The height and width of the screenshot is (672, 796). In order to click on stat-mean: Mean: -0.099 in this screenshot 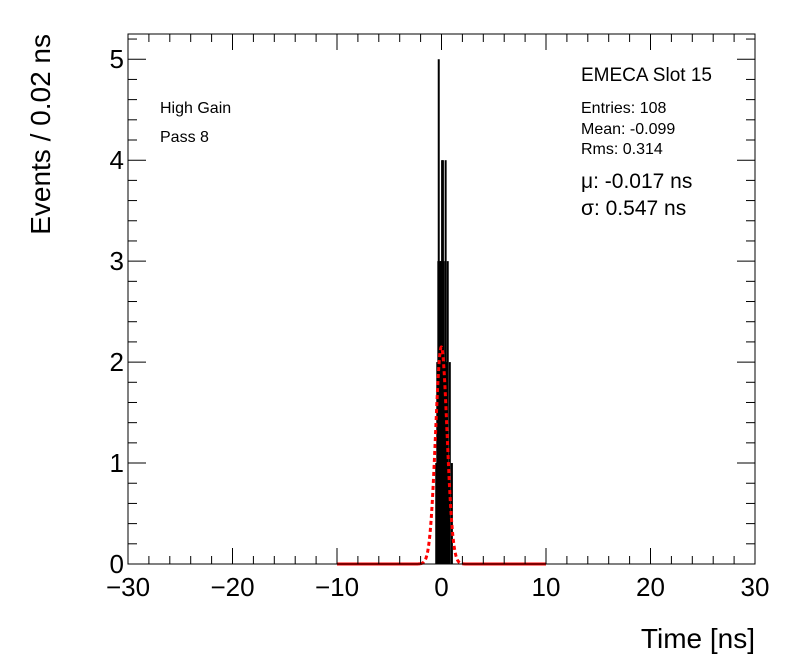, I will do `click(628, 129)`.